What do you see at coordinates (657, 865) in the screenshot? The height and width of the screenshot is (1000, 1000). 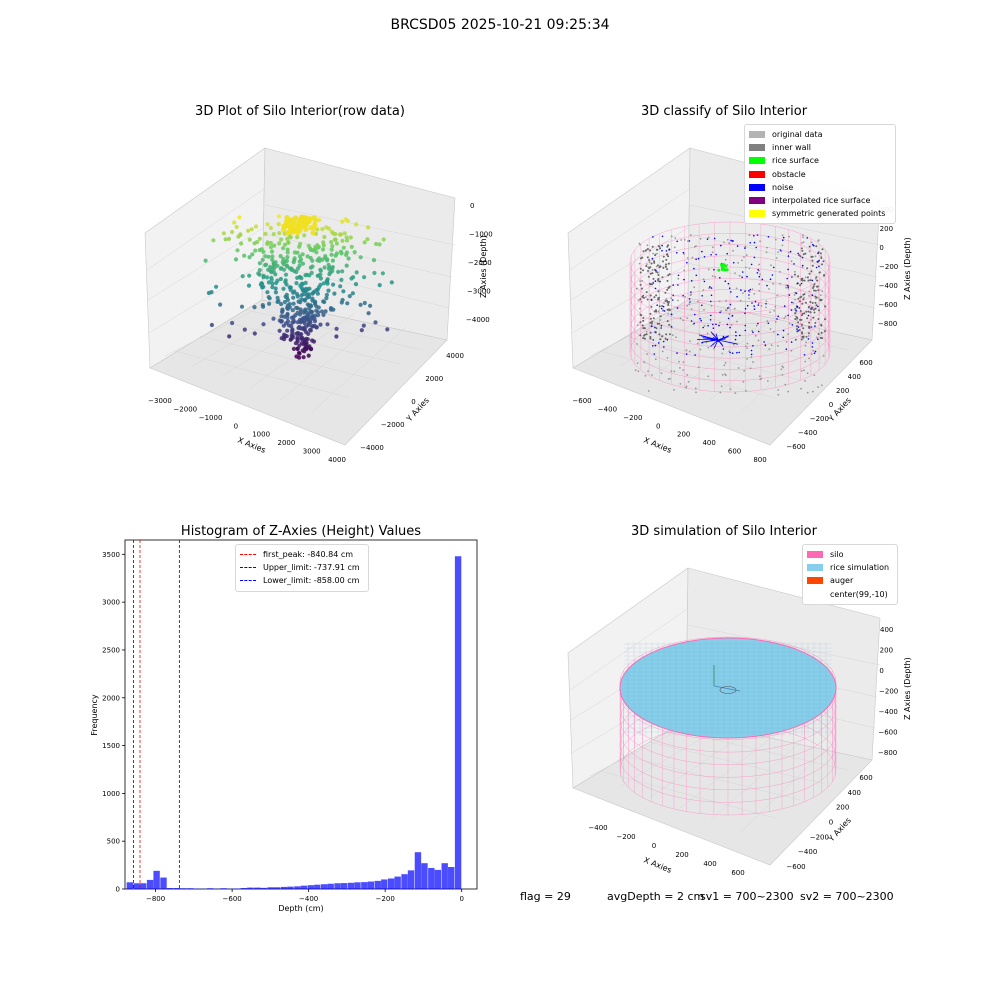 I see `simulation-xlabel: X Axies` at bounding box center [657, 865].